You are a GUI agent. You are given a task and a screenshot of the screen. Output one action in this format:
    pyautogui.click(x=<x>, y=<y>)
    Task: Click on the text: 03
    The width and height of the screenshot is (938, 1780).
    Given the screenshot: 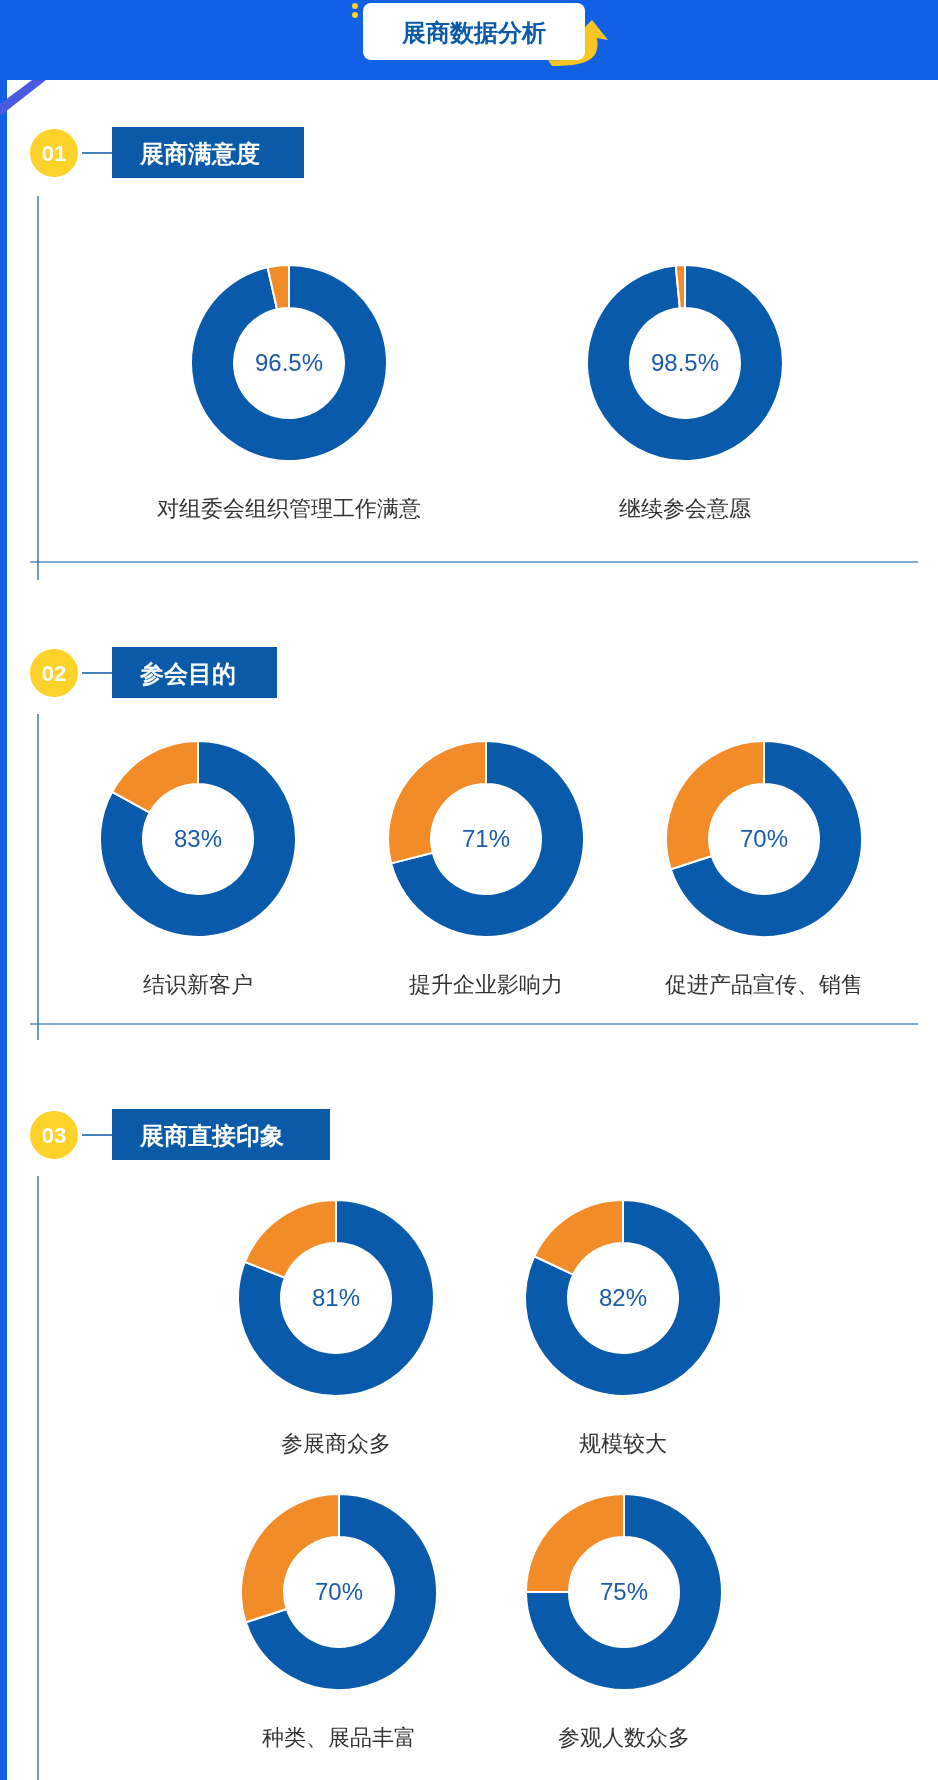 What is the action you would take?
    pyautogui.click(x=54, y=1135)
    